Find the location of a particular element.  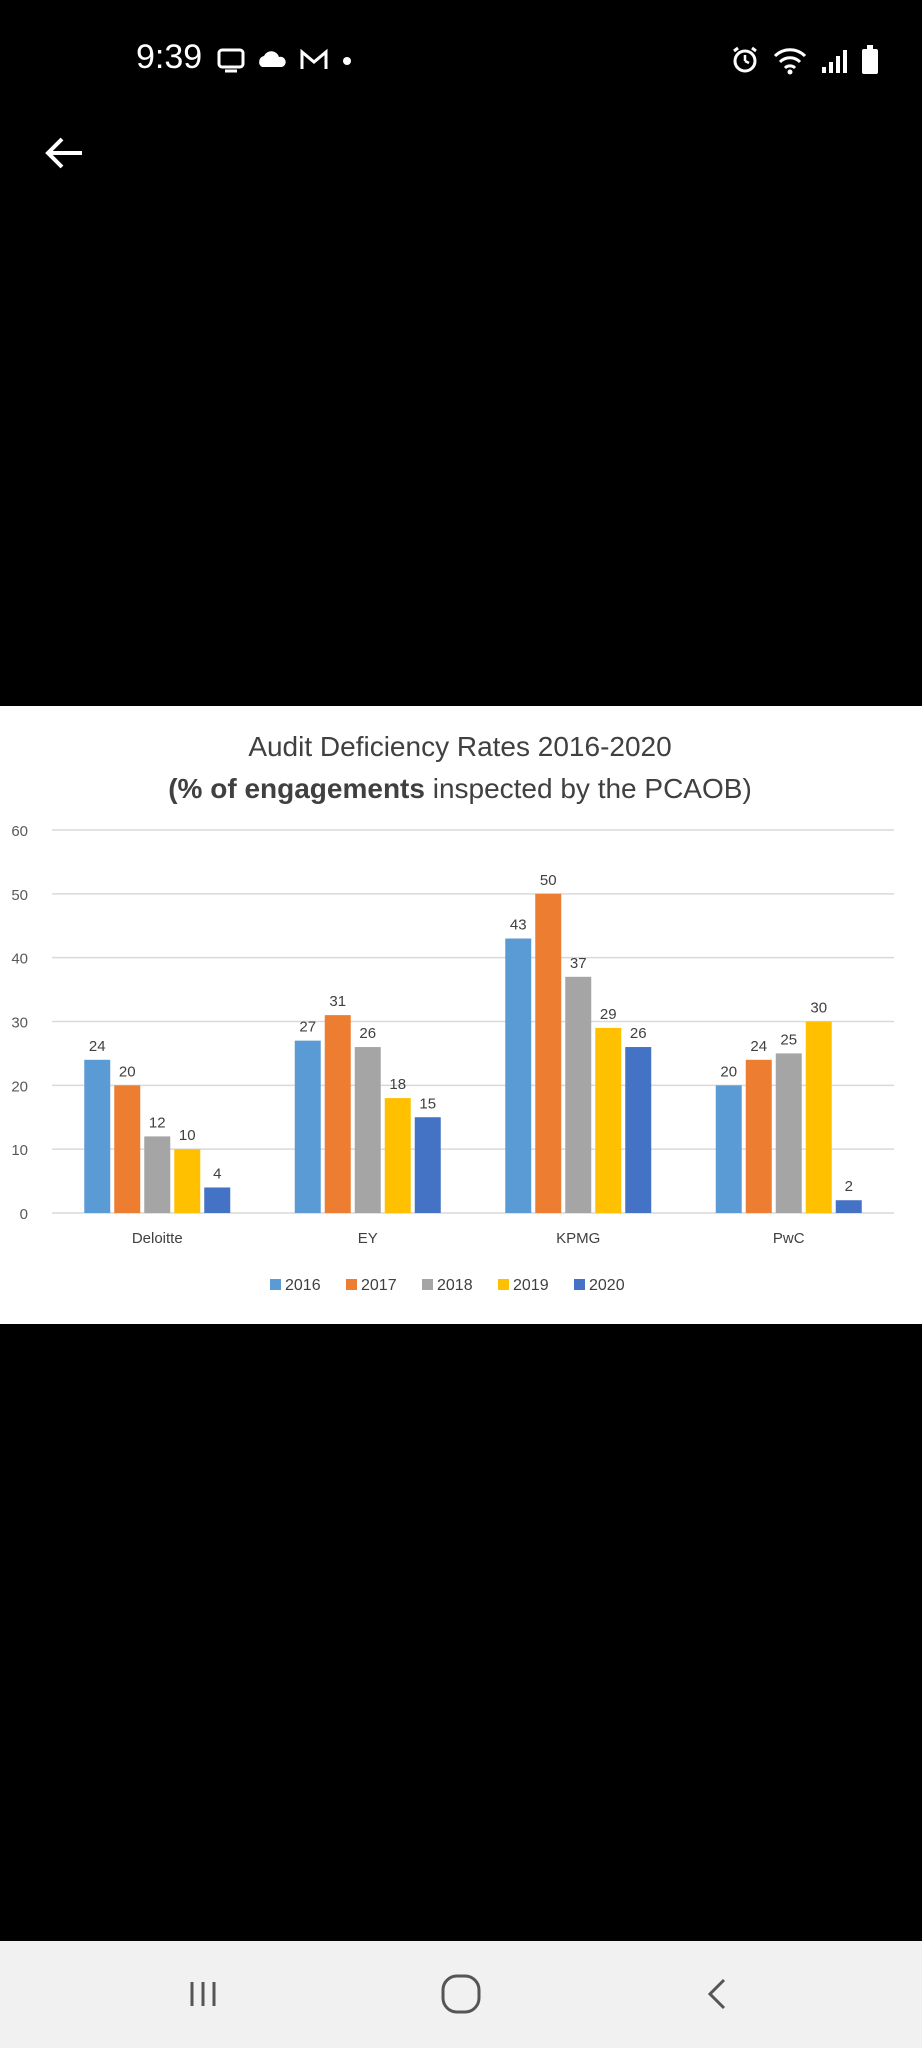

x-tick-label: KPMG is located at coordinates (578, 1238).